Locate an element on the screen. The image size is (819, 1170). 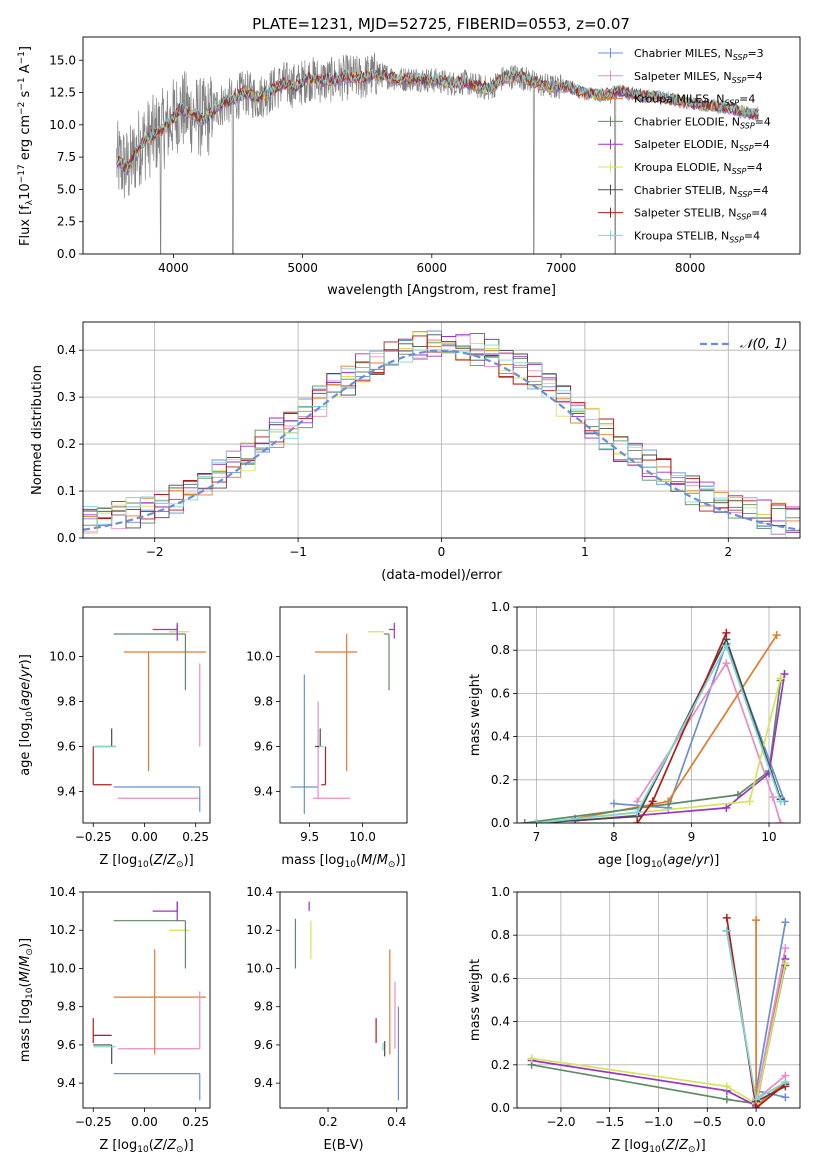
legend-label-main: Salpeter MILES, N is located at coordinates (683, 76).